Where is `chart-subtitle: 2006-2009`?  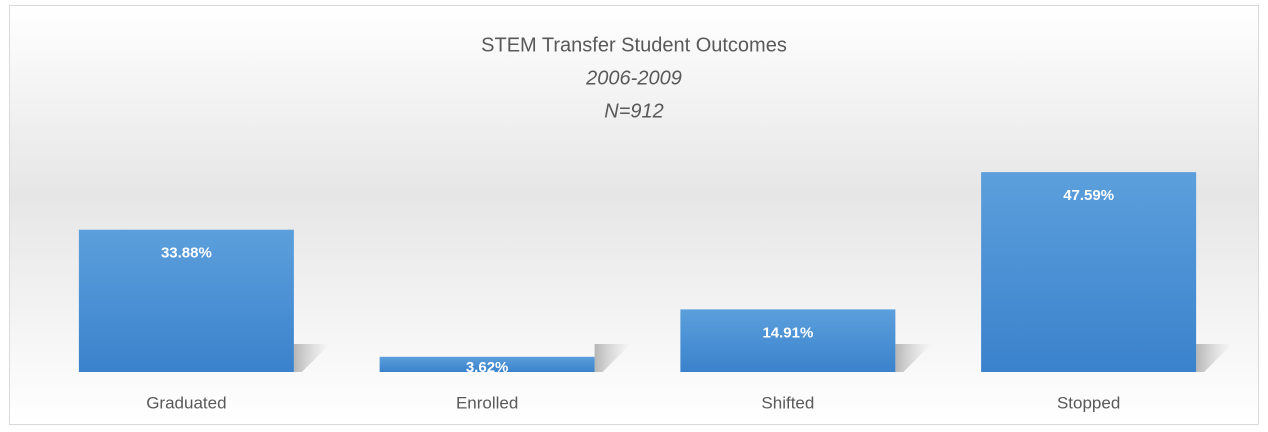
chart-subtitle: 2006-2009 is located at coordinates (633, 78).